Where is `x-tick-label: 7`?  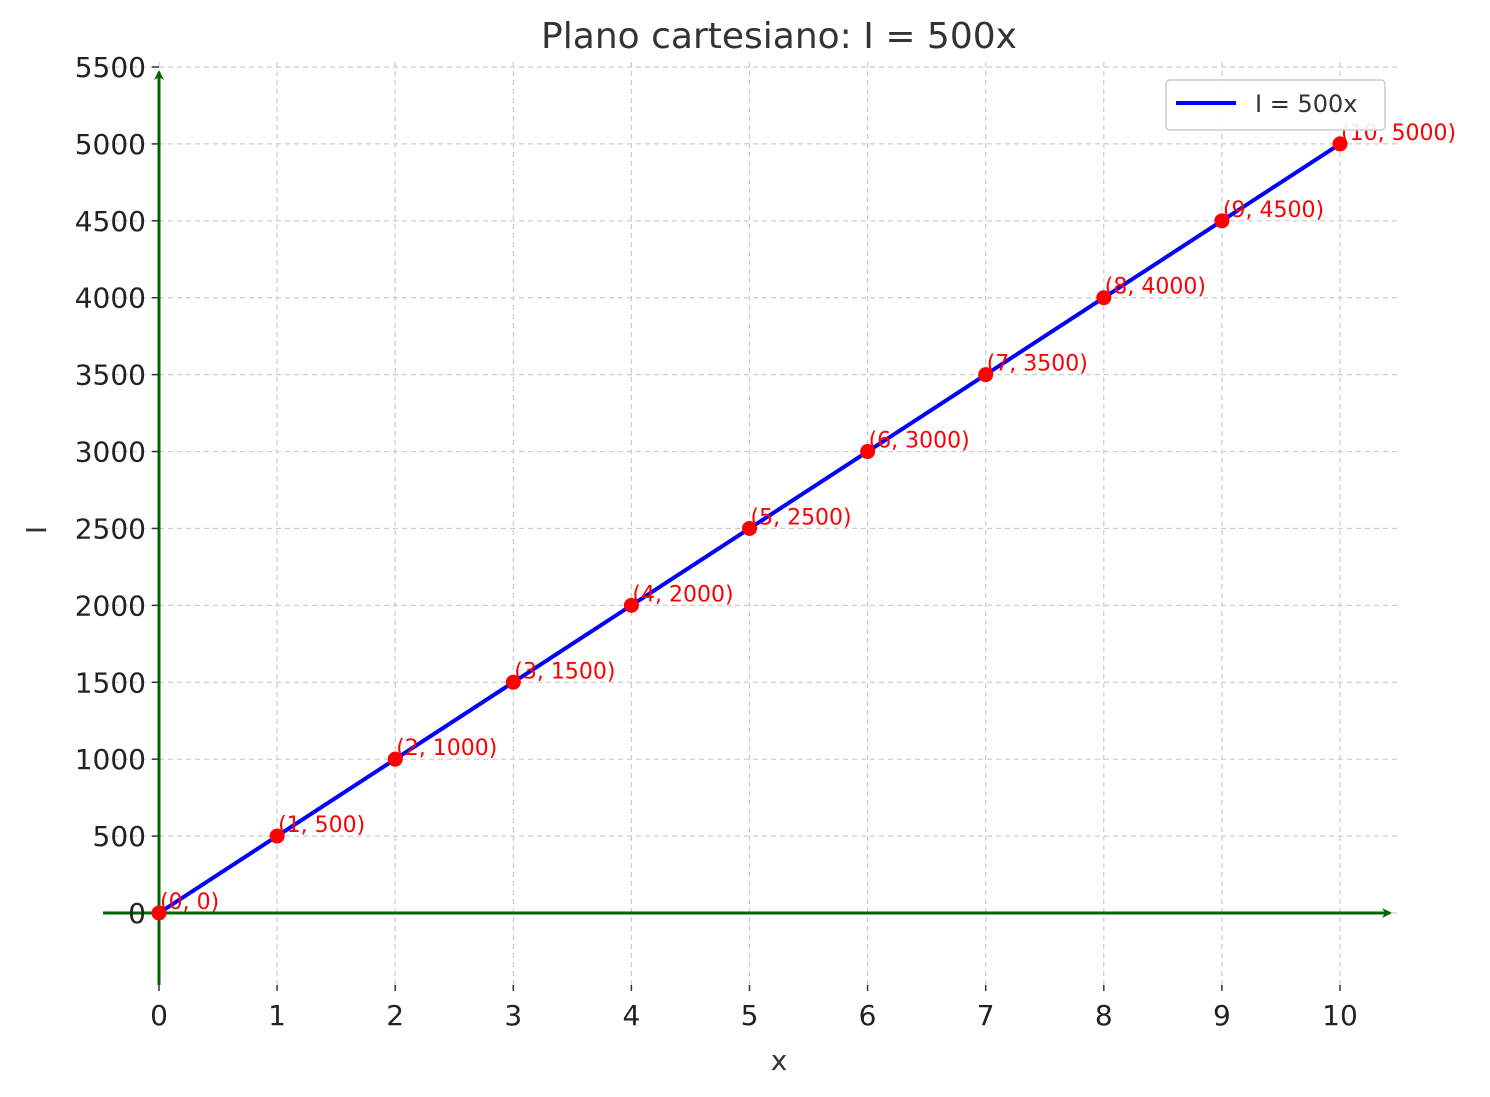 x-tick-label: 7 is located at coordinates (986, 1015).